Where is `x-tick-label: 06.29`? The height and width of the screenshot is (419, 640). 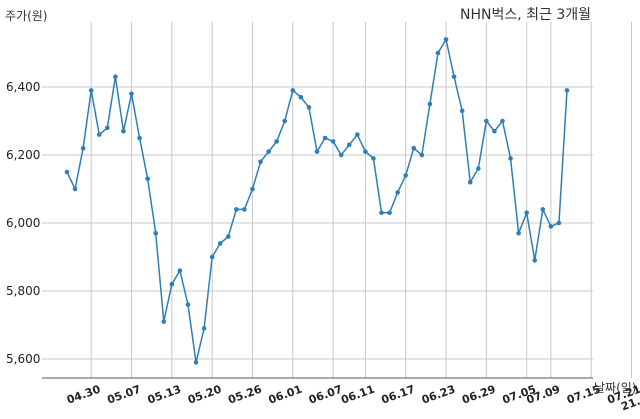 x-tick-label: 06.29 is located at coordinates (478, 395).